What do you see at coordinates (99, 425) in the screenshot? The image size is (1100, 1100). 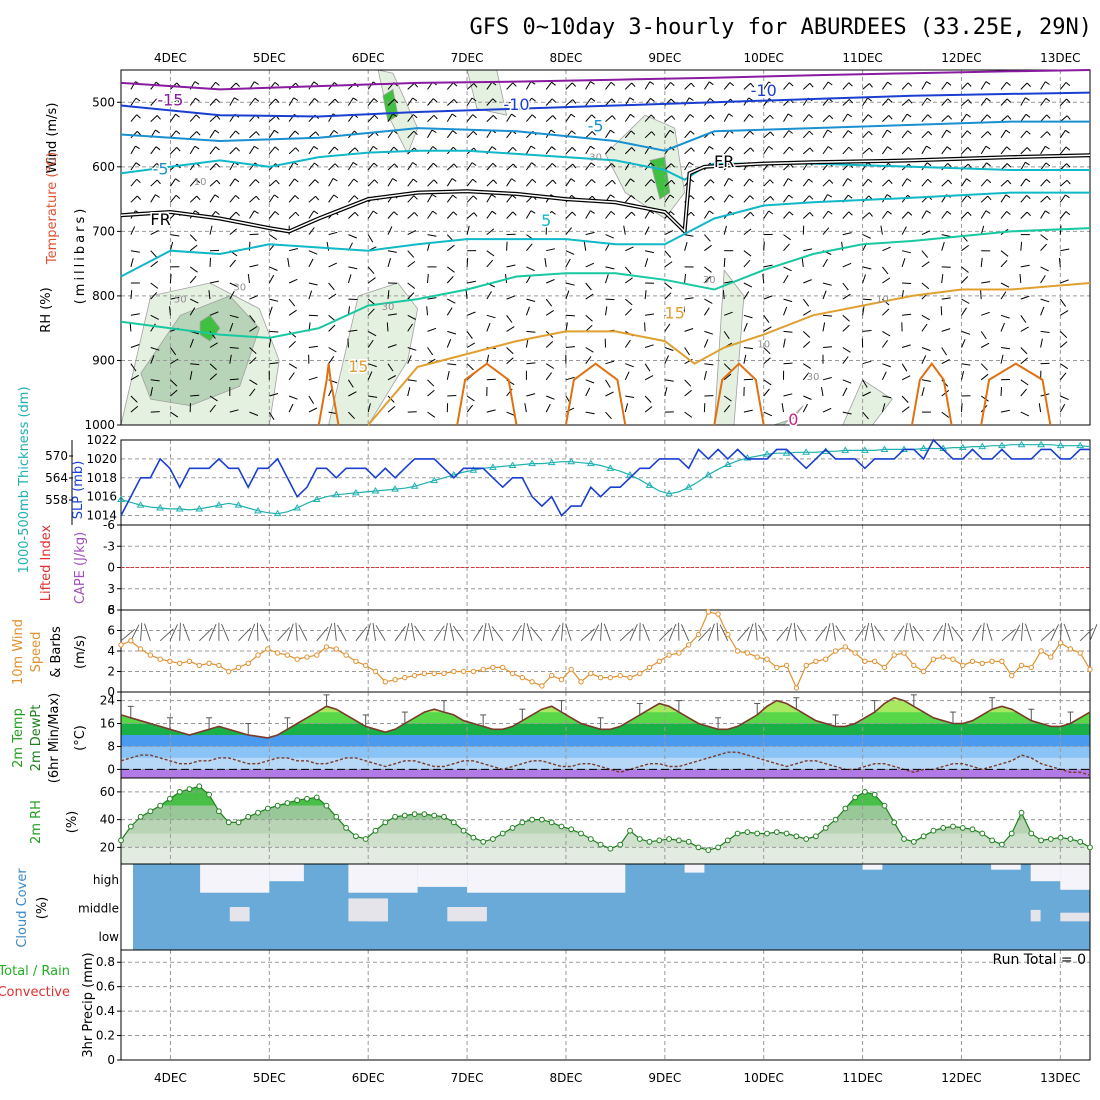 I see `y-tick-label: 1000` at bounding box center [99, 425].